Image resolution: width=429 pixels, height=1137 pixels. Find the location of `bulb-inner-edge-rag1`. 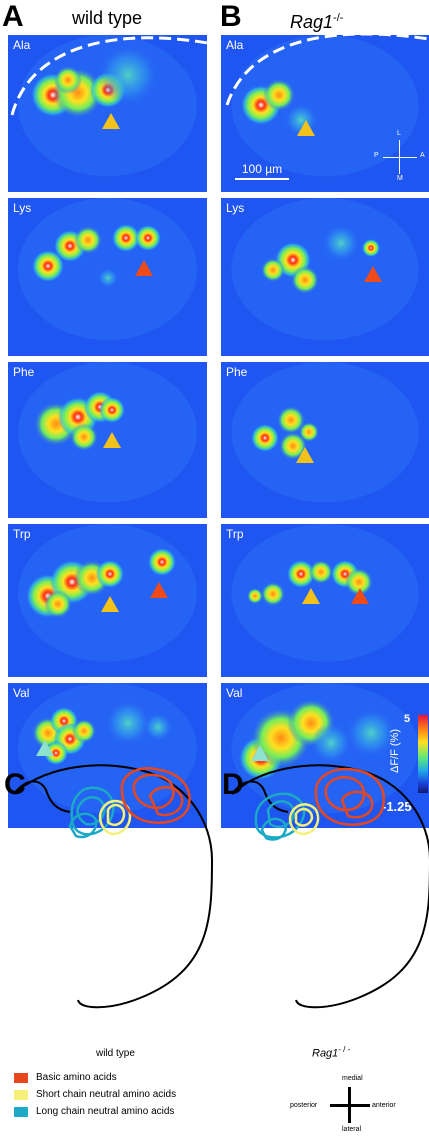

bulb-inner-edge-rag1 is located at coordinates (260, 796).